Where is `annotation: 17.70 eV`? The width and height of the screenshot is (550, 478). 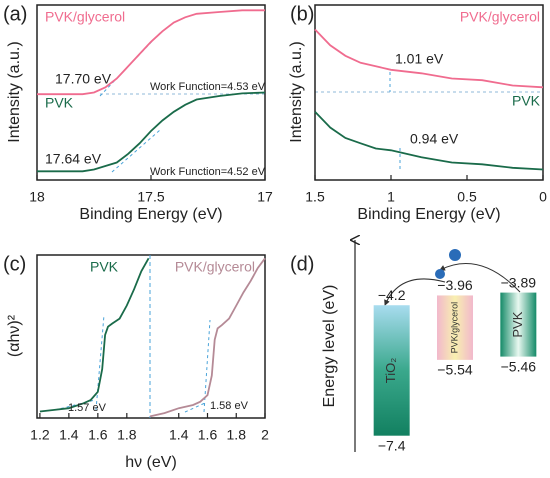
annotation: 17.70 eV is located at coordinates (83, 79).